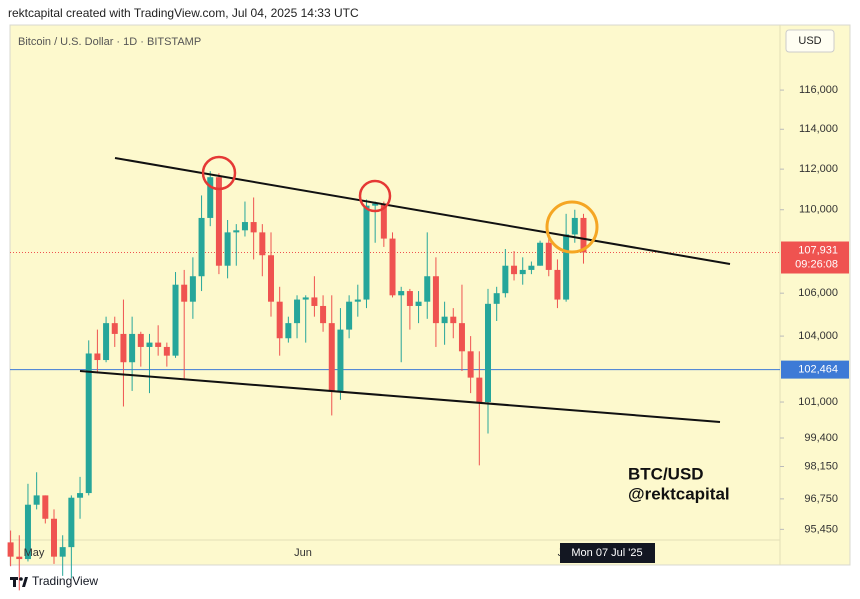 Image resolution: width=860 pixels, height=599 pixels. What do you see at coordinates (666, 473) in the screenshot?
I see `watermark: BTC/USD` at bounding box center [666, 473].